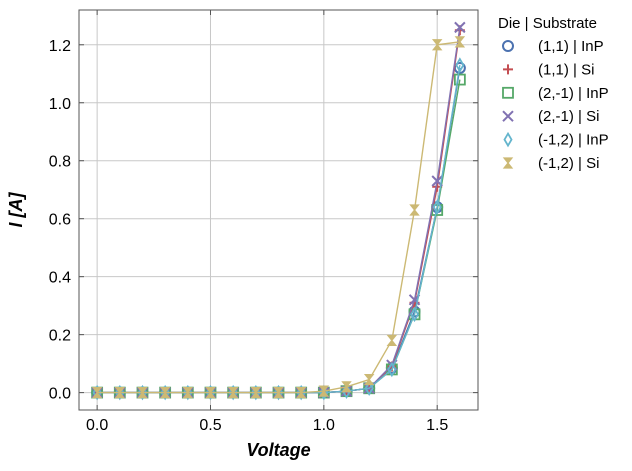 The height and width of the screenshot is (471, 632). I want to click on x-tick-label: 0.5, so click(210, 425).